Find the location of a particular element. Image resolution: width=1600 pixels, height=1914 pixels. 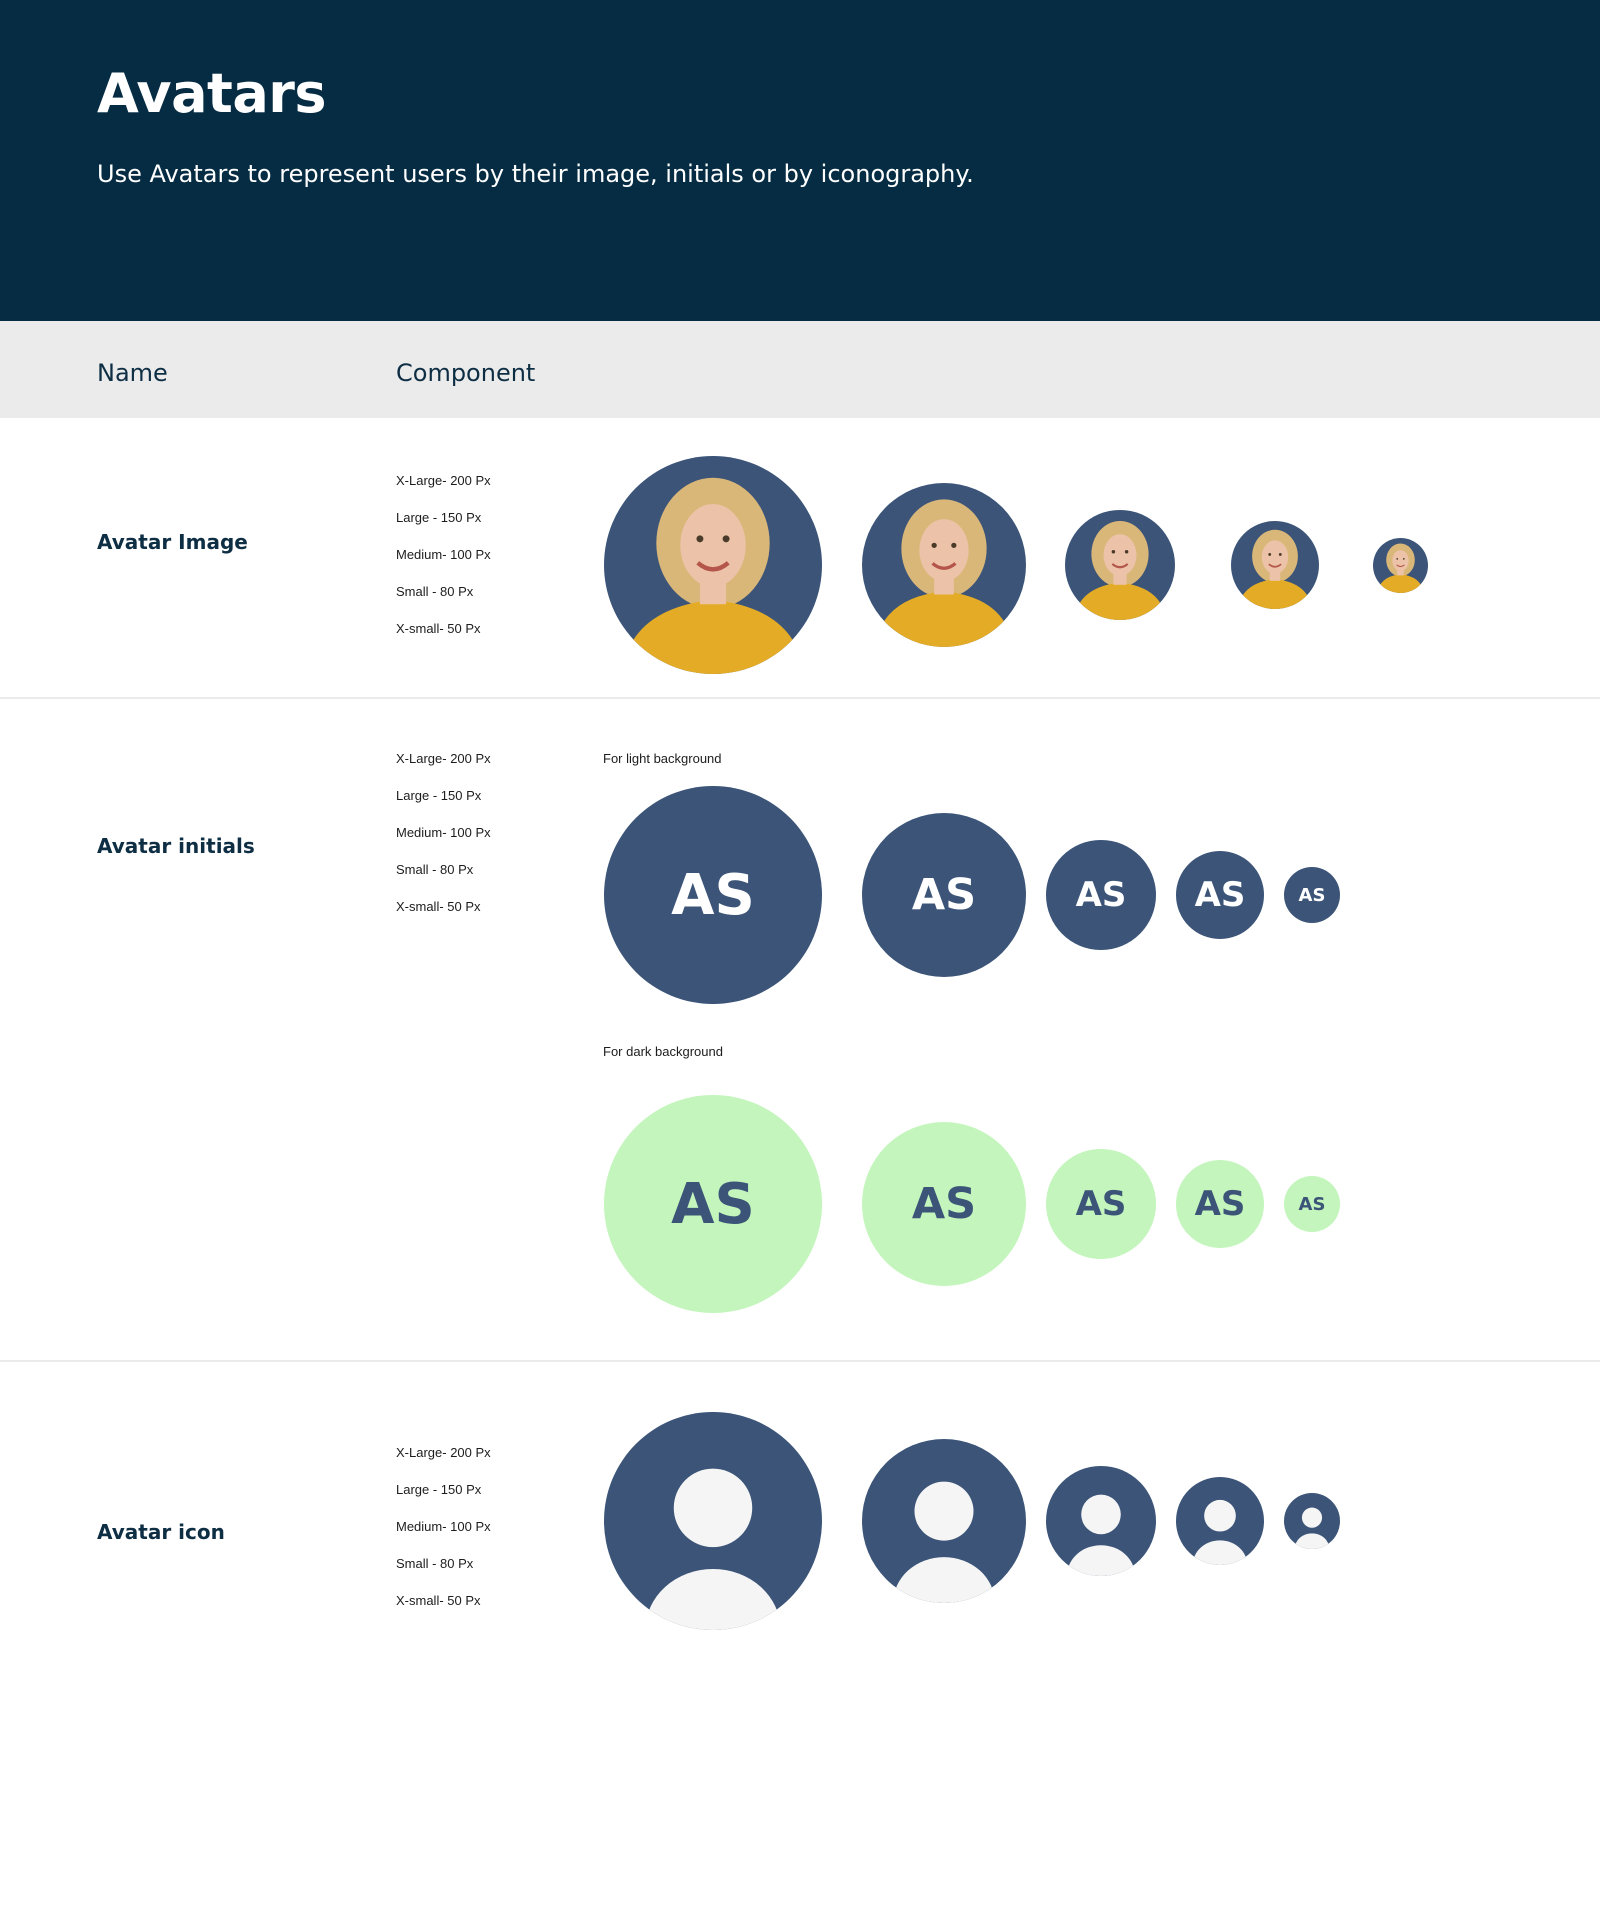

avatar-image-large is located at coordinates (944, 565).